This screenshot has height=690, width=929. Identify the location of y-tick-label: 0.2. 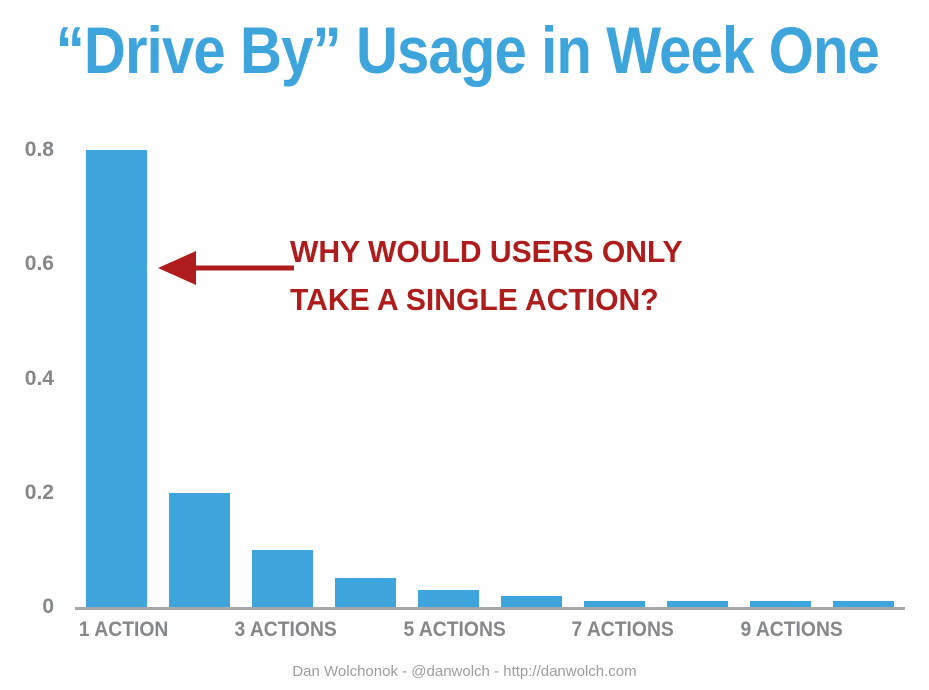
(39, 492).